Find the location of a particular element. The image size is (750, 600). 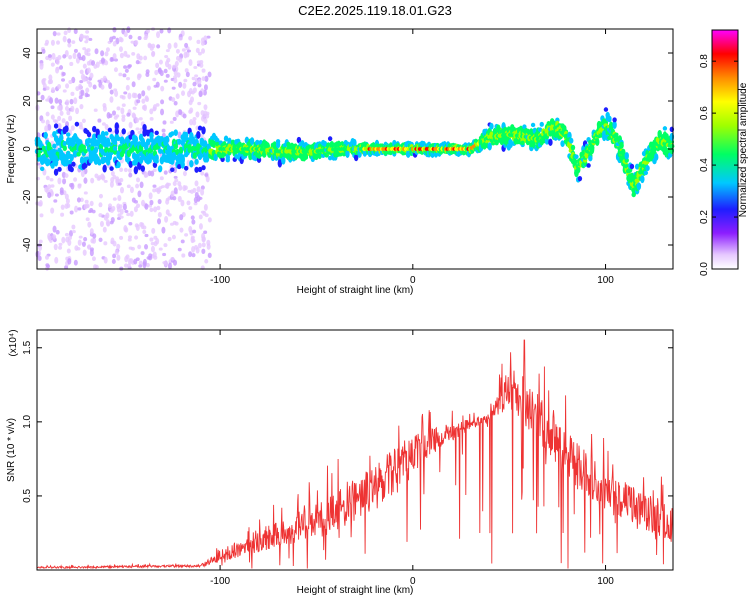

spectrogram-x-tick-label: -100 is located at coordinates (220, 280).